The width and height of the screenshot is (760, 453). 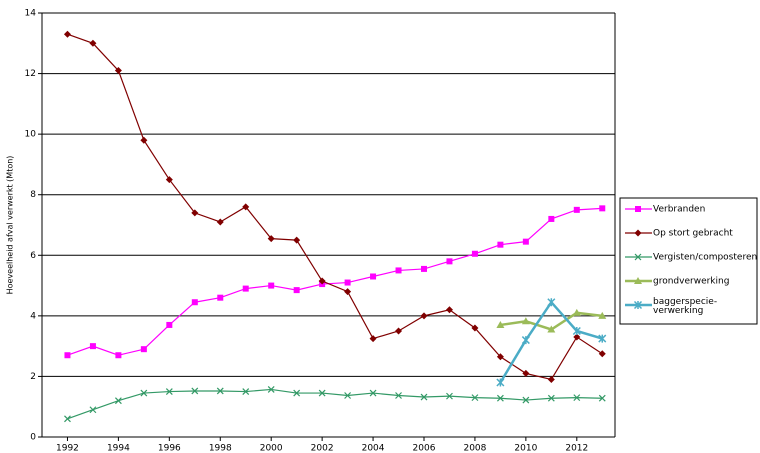 What do you see at coordinates (691, 282) in the screenshot?
I see `legend-label: grondverwerking` at bounding box center [691, 282].